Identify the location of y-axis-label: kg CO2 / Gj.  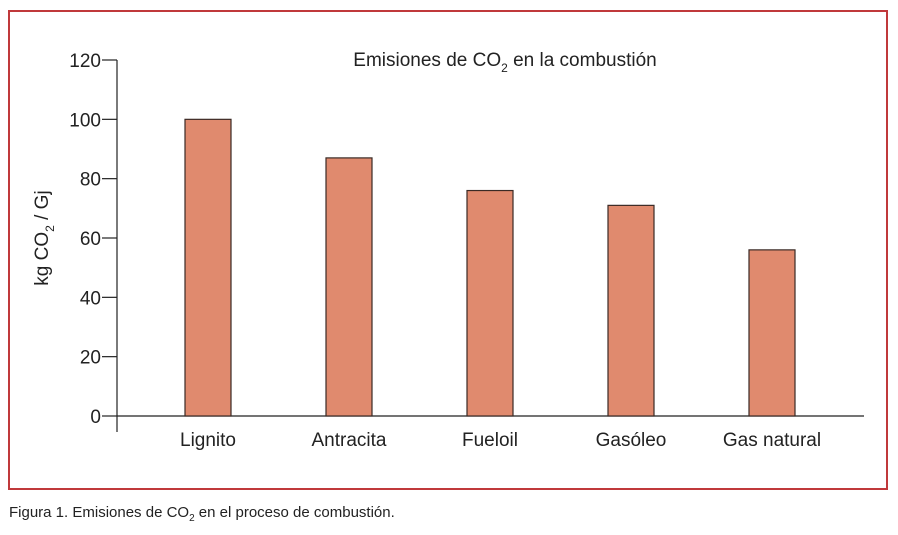
(44, 237).